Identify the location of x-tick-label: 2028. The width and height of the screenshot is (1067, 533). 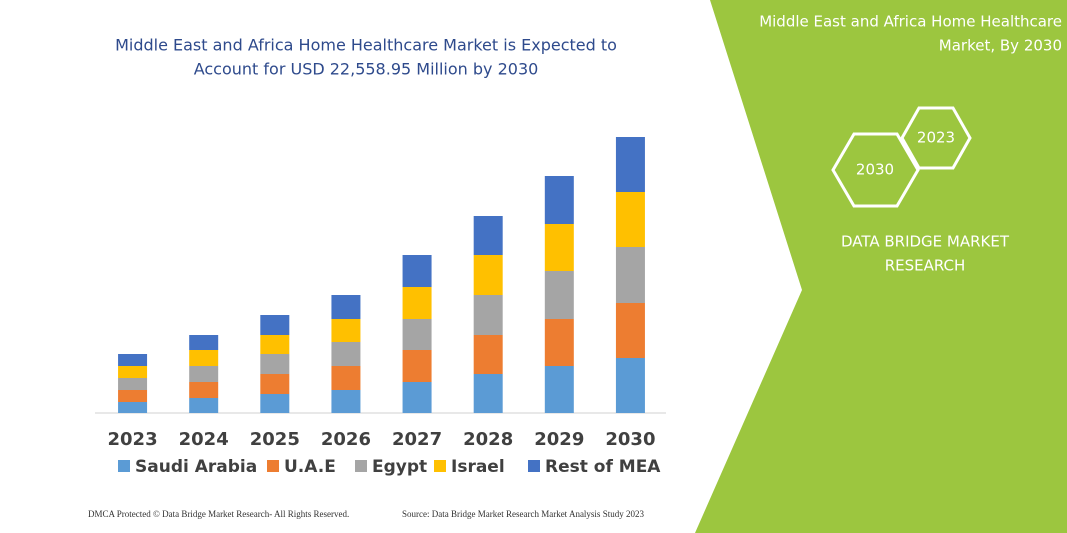
(488, 439).